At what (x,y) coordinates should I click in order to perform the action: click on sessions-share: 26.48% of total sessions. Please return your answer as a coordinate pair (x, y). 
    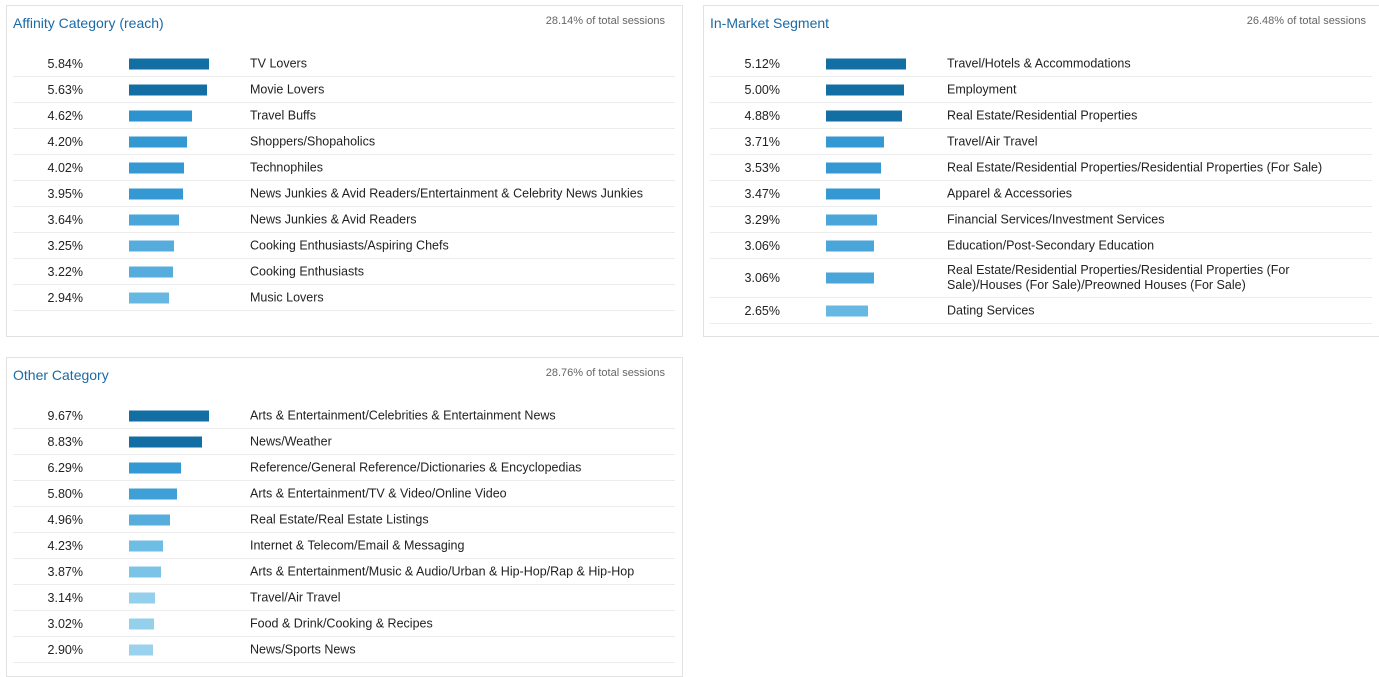
    Looking at the image, I should click on (1306, 21).